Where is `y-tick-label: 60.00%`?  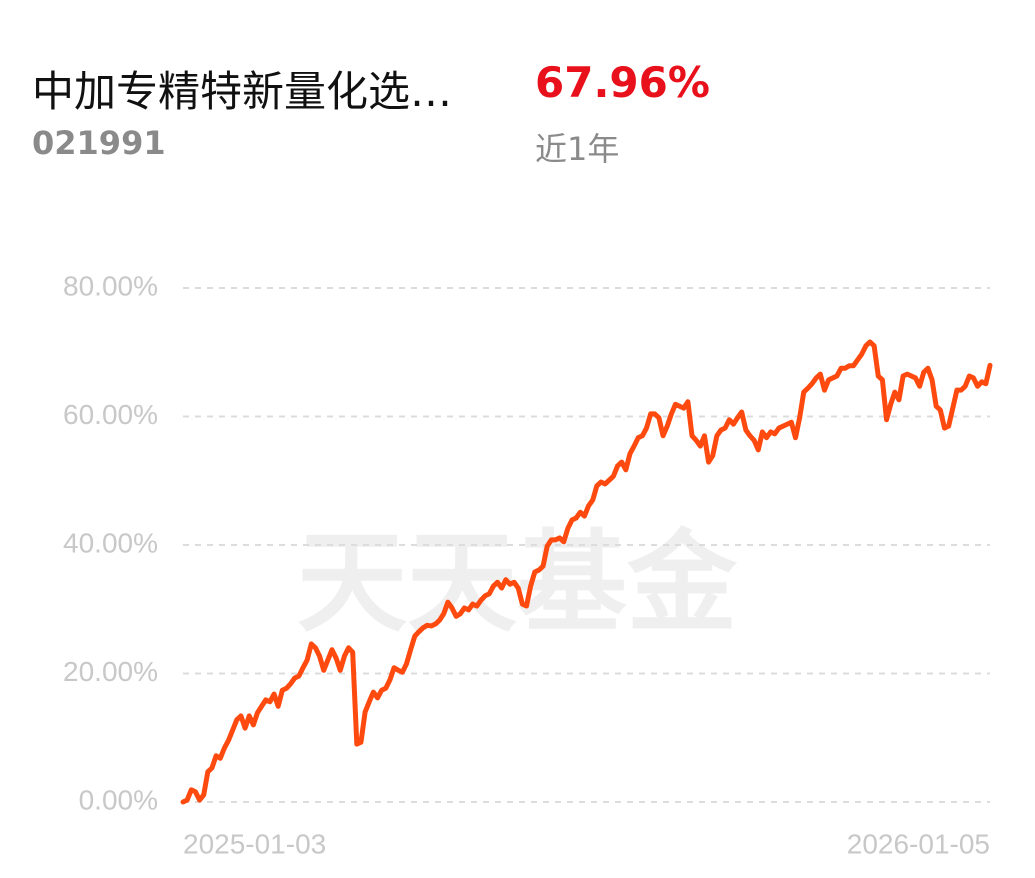
y-tick-label: 60.00% is located at coordinates (110, 414).